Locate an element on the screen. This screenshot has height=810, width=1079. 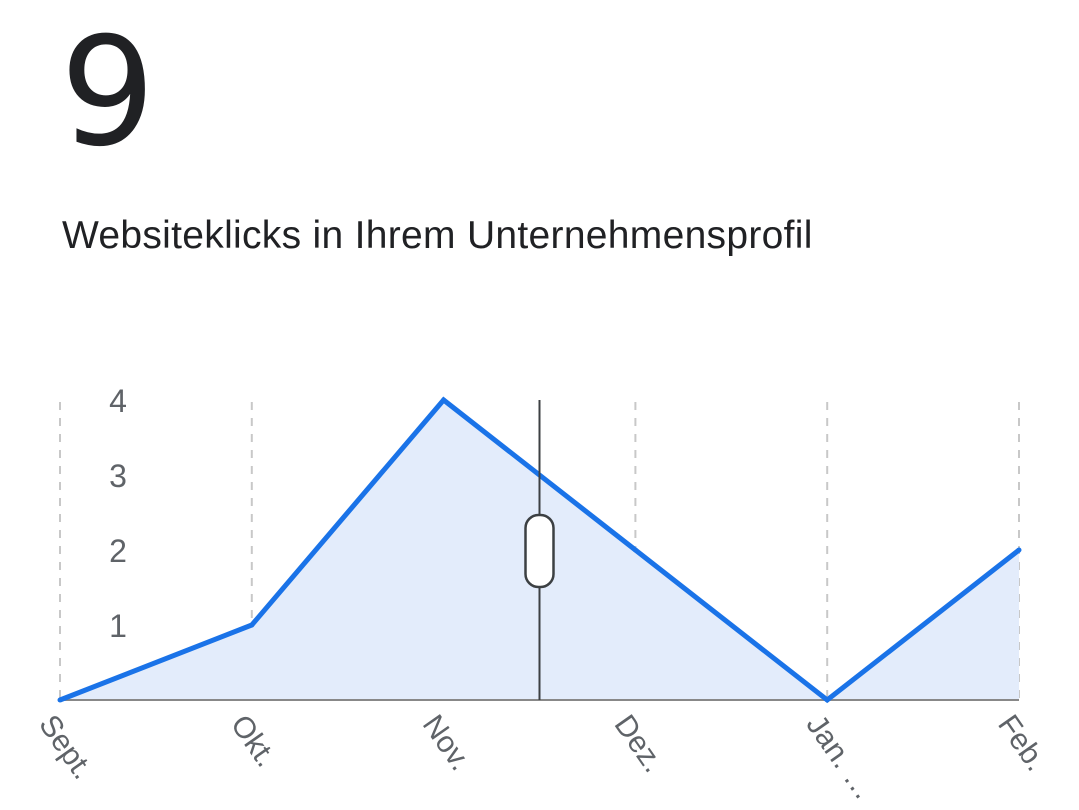
metric-value: 9 is located at coordinates (108, 93).